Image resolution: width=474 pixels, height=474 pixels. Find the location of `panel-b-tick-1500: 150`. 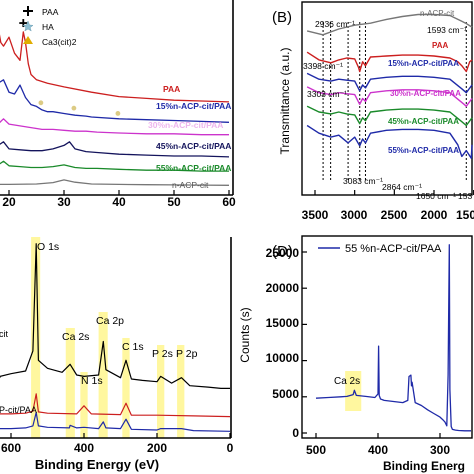

panel-b-tick-1500: 150 is located at coordinates (465, 215).